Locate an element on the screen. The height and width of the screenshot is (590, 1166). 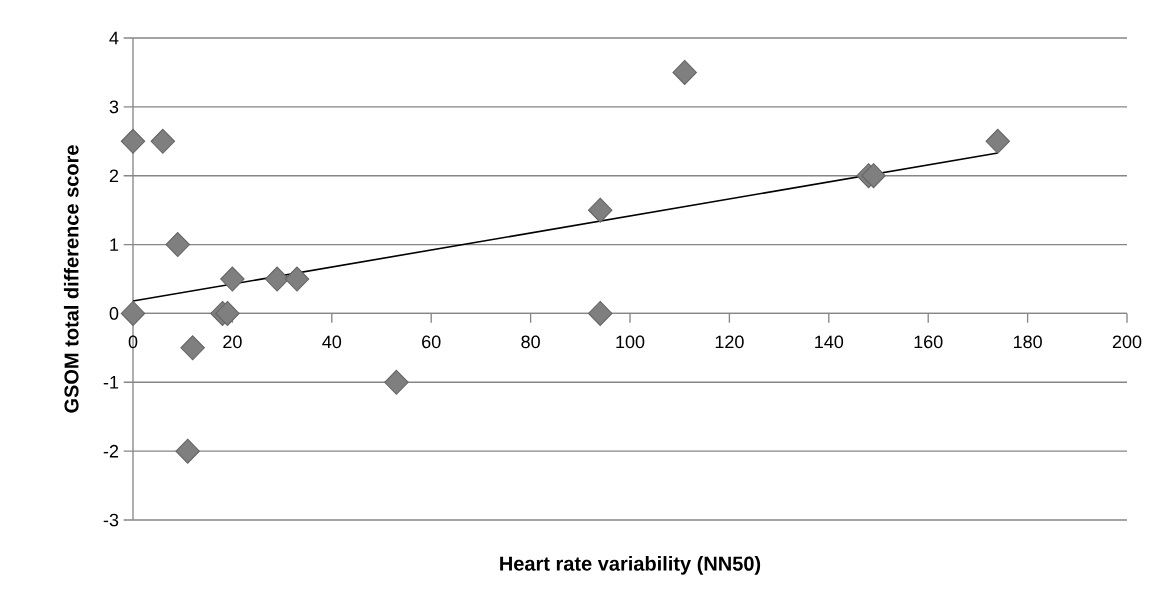
y-tick-label: 0 is located at coordinates (114, 313).